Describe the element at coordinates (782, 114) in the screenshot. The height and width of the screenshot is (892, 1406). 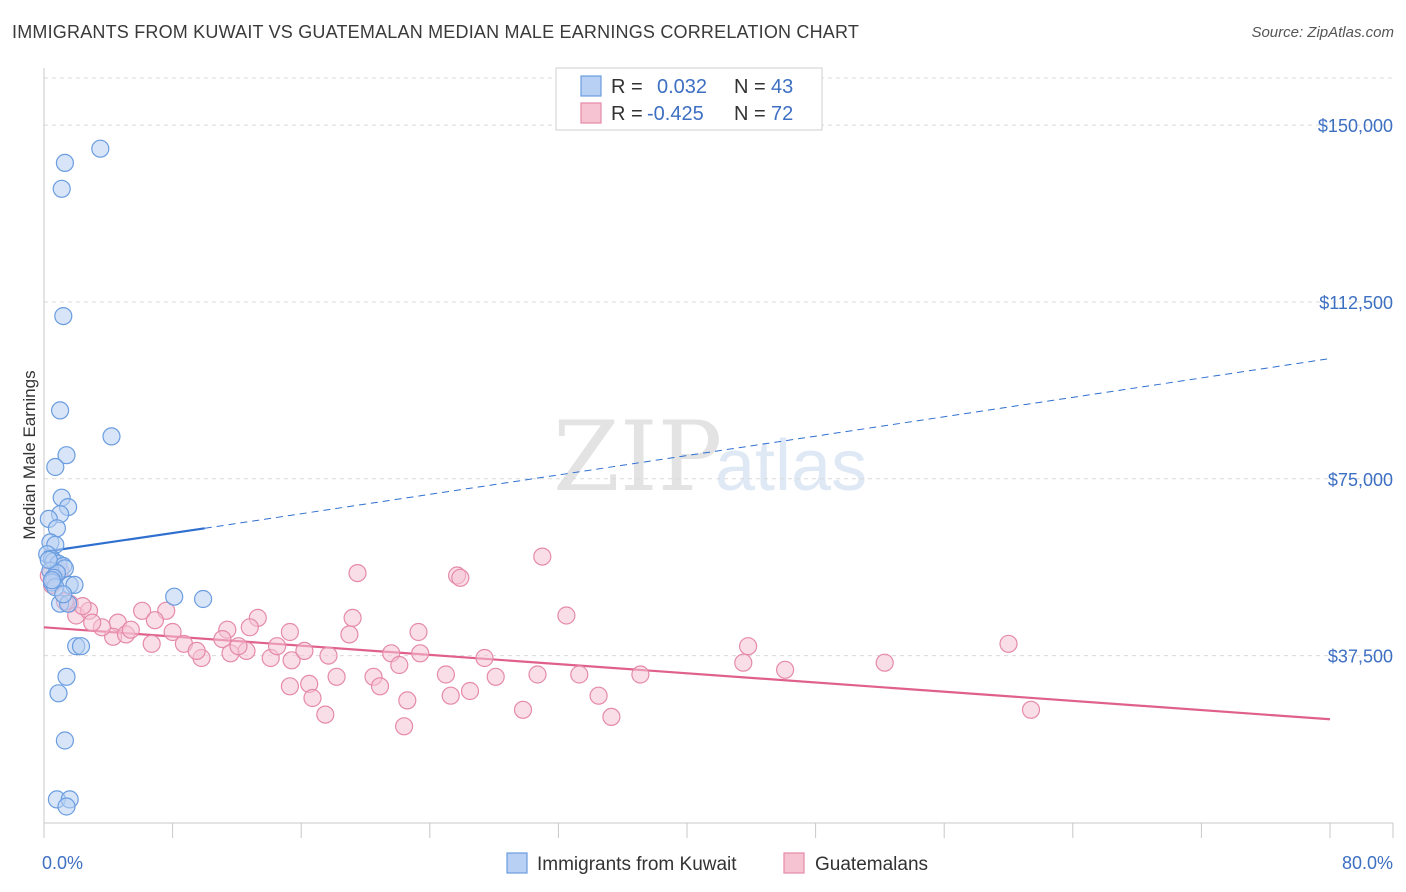
I see `legend-n-value-guatemalans: 72` at that location.